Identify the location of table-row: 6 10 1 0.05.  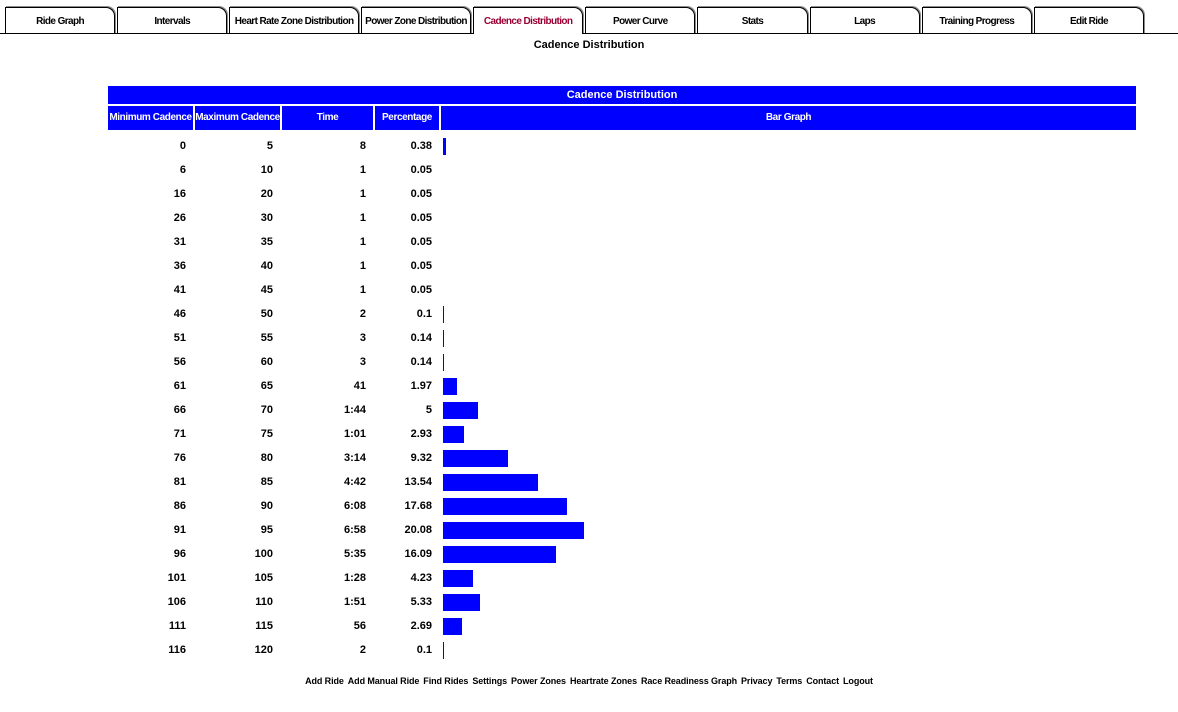
(622, 170).